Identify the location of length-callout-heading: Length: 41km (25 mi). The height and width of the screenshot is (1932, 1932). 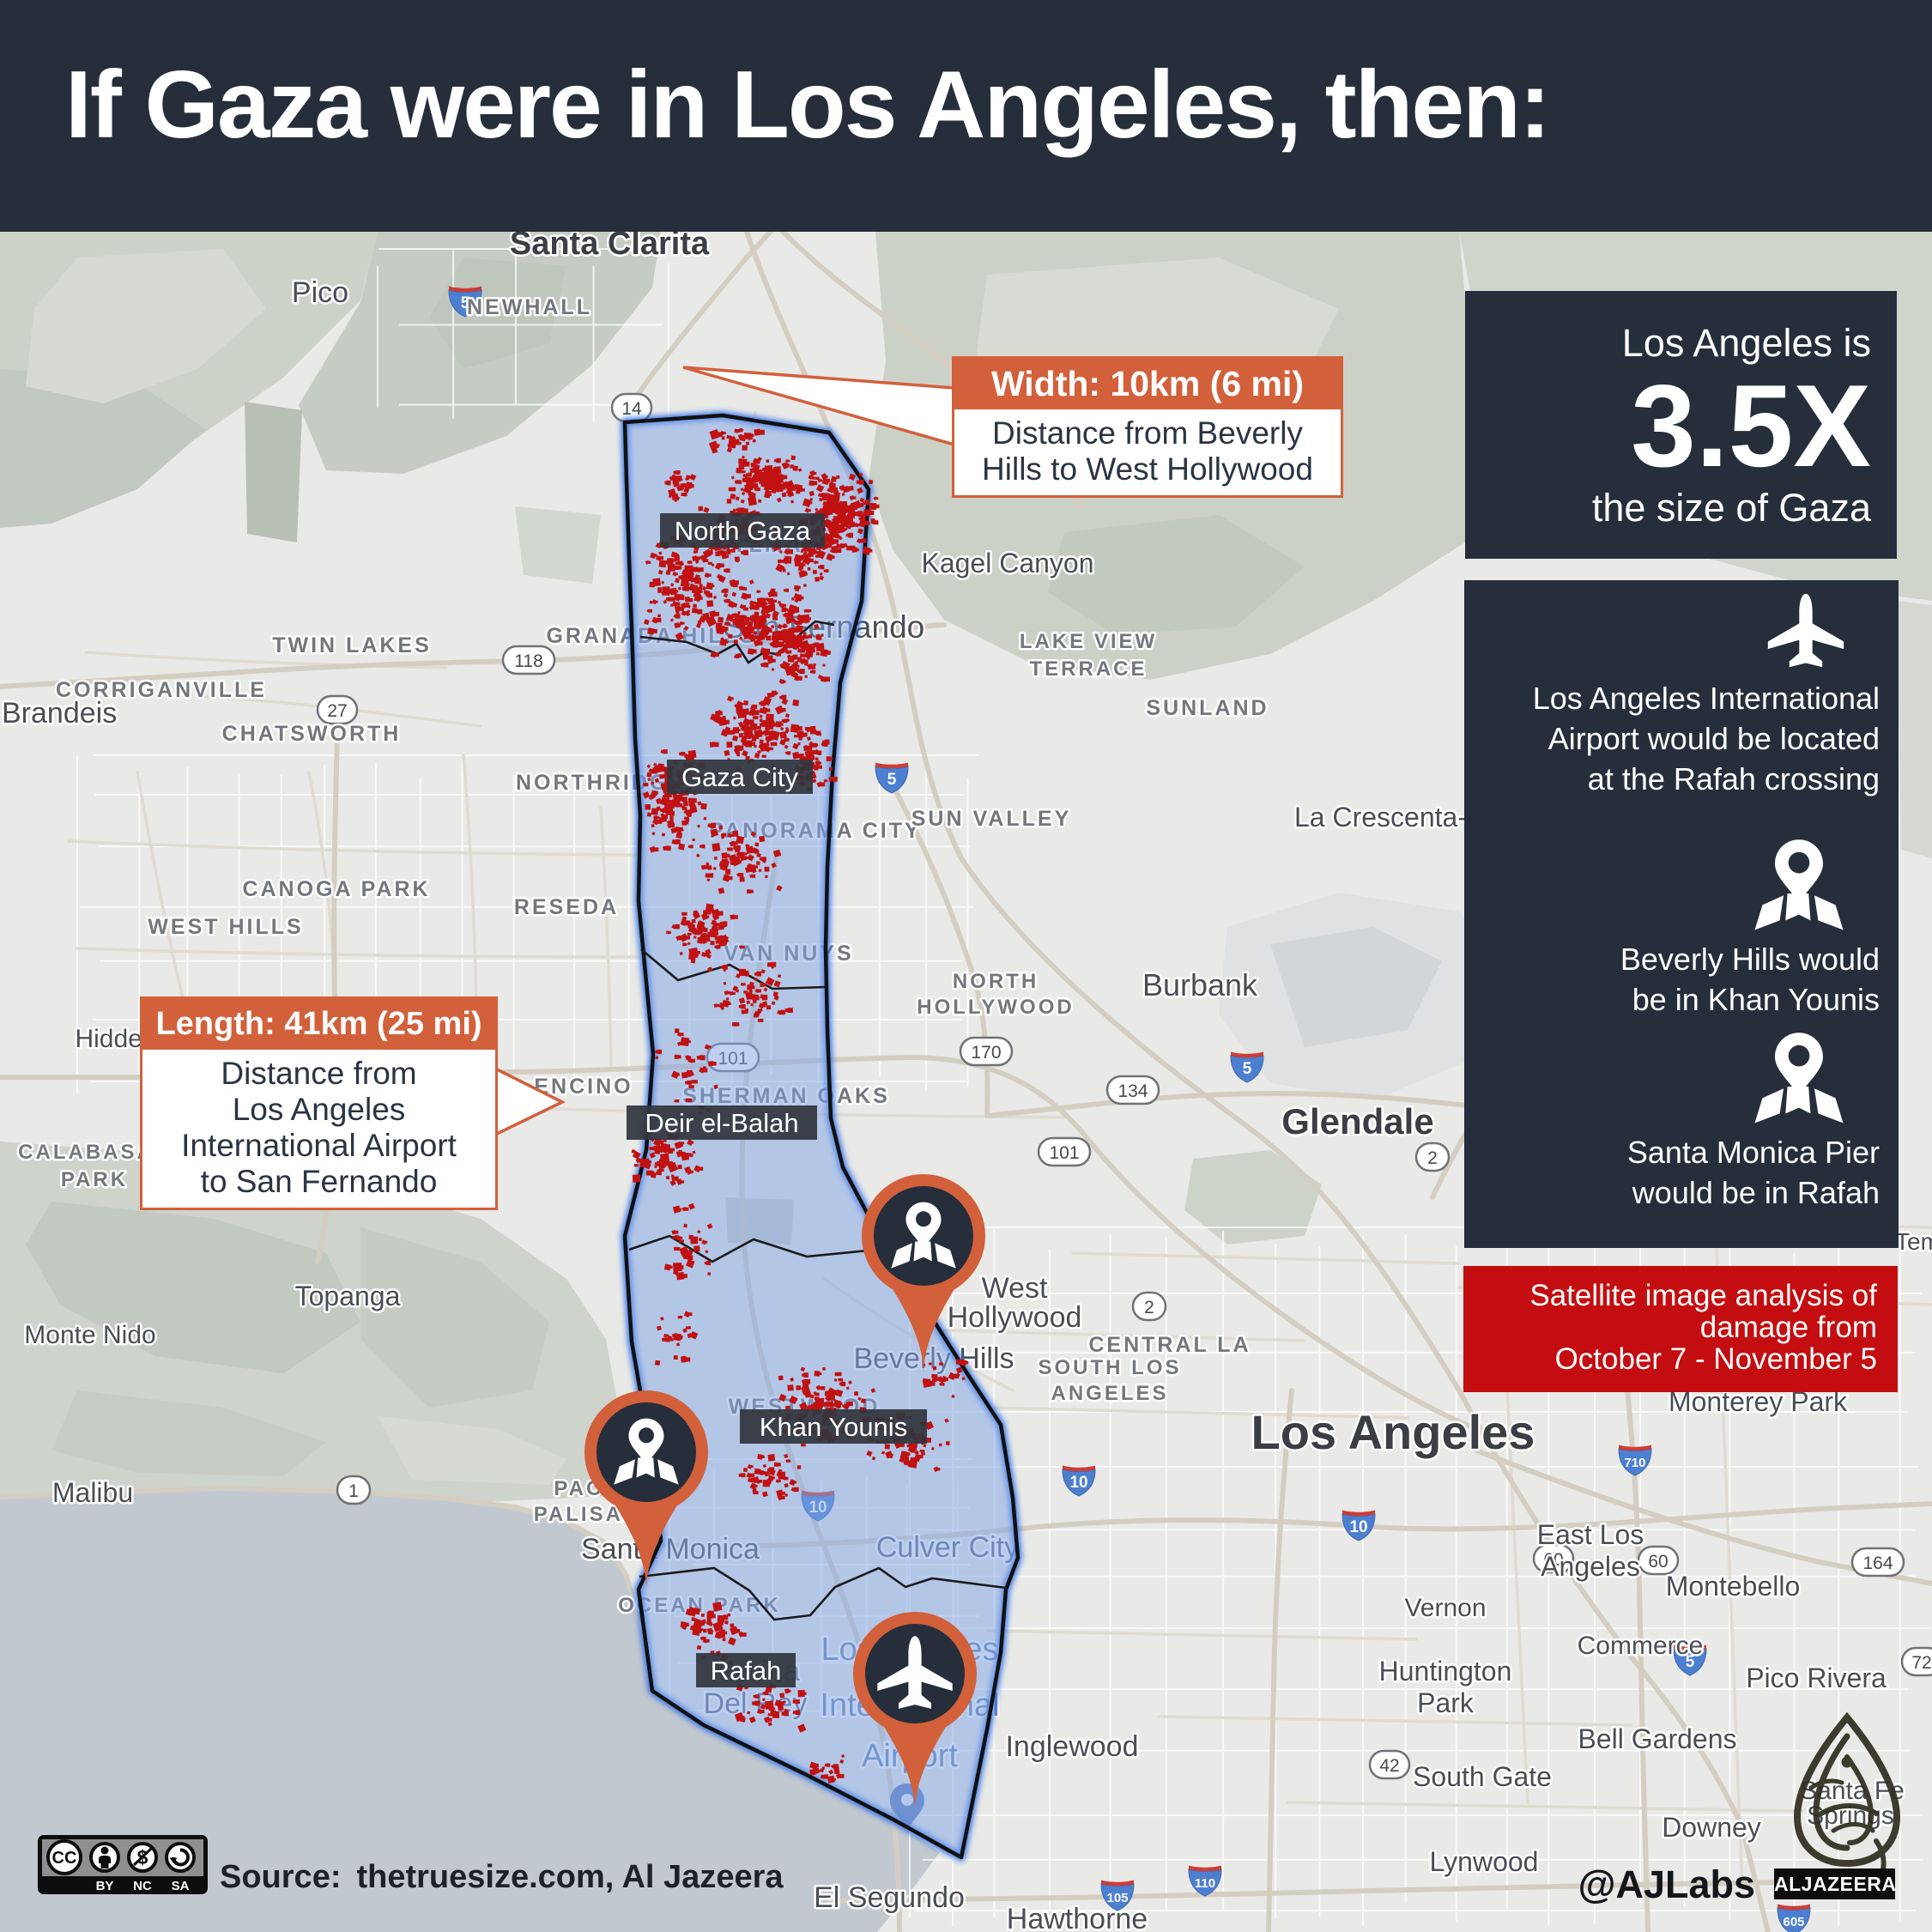
(319, 1024).